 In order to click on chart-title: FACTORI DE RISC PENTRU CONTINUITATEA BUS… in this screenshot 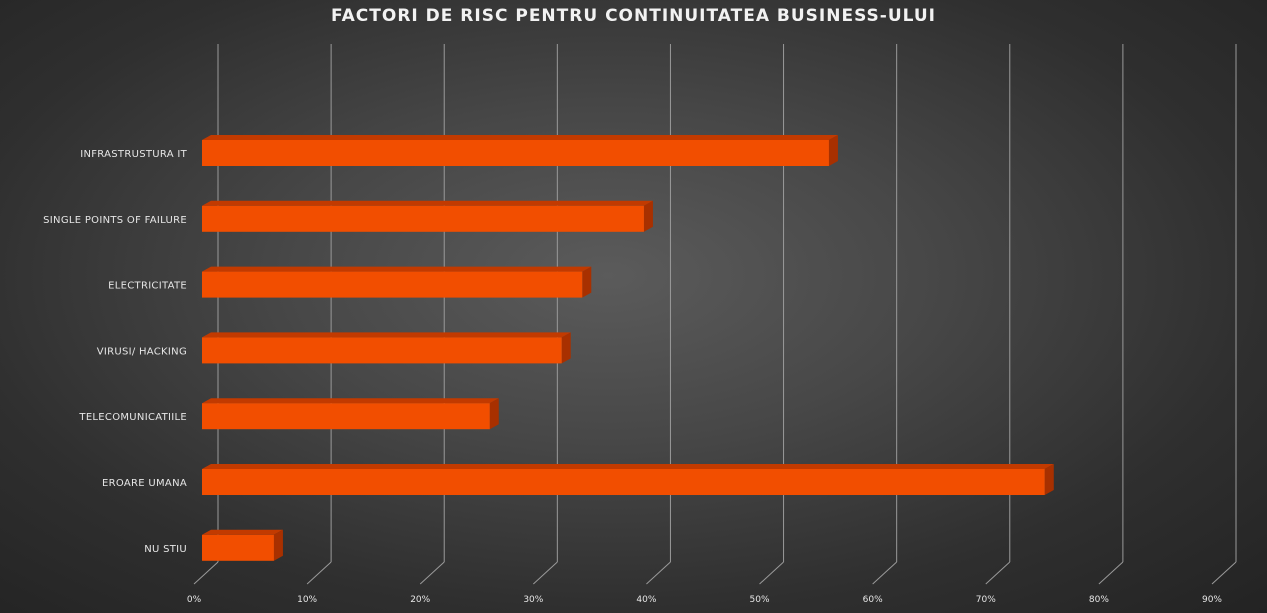, I will do `click(633, 16)`.